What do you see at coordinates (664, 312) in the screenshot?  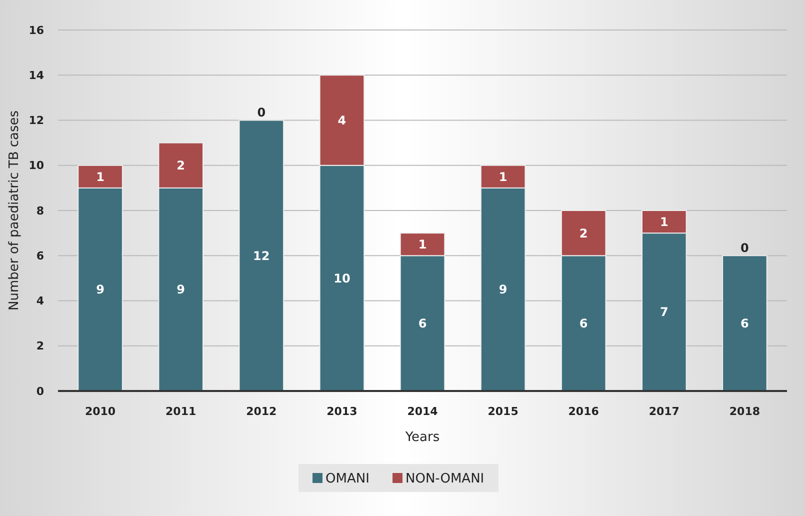 I see `data-label: 7` at bounding box center [664, 312].